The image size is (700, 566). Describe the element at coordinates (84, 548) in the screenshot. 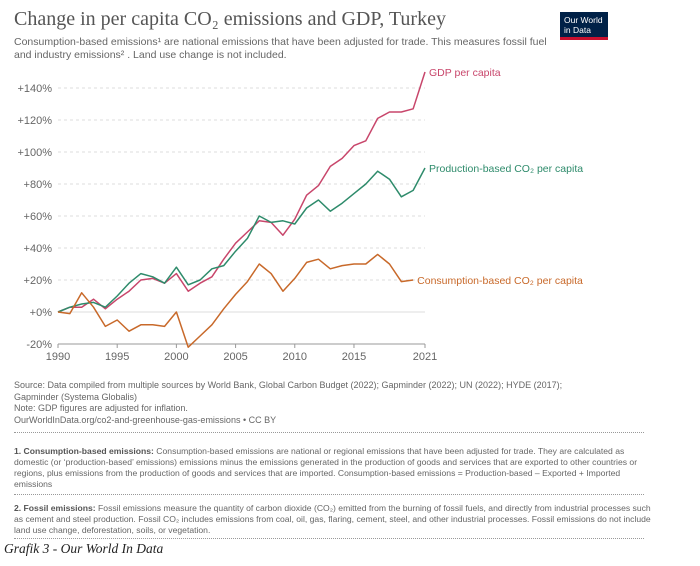

I see `figure-caption: Grafik 3 - Our World In Data` at that location.